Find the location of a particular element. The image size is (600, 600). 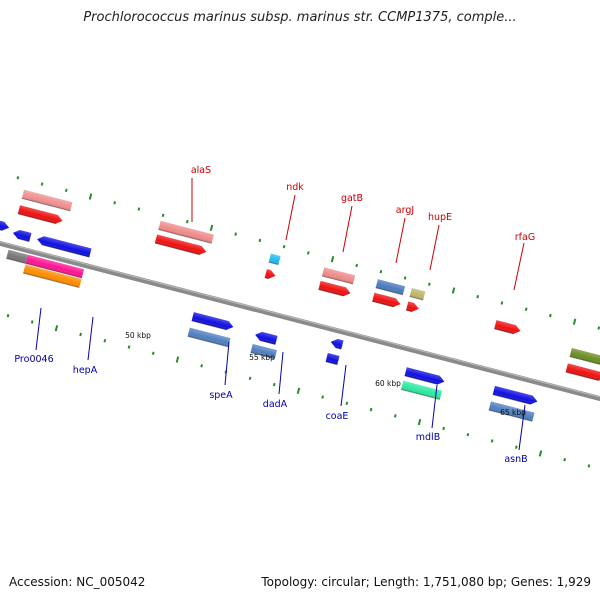

gene-label-gatB: gatB is located at coordinates (352, 223).